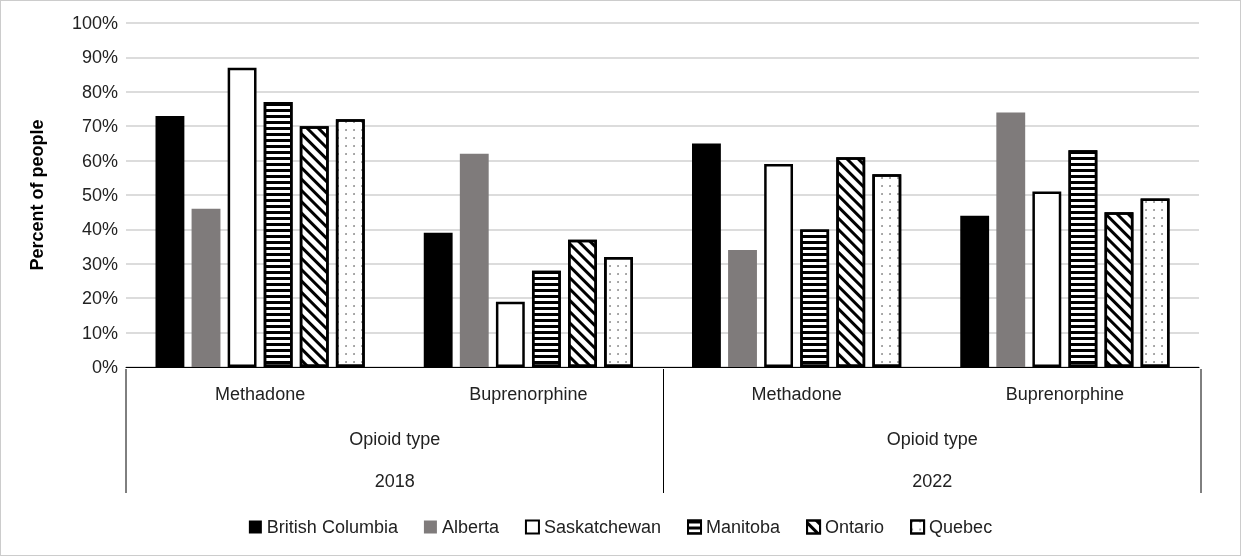 This screenshot has height=556, width=1241. What do you see at coordinates (744, 527) in the screenshot?
I see `legend-label: Manitoba` at bounding box center [744, 527].